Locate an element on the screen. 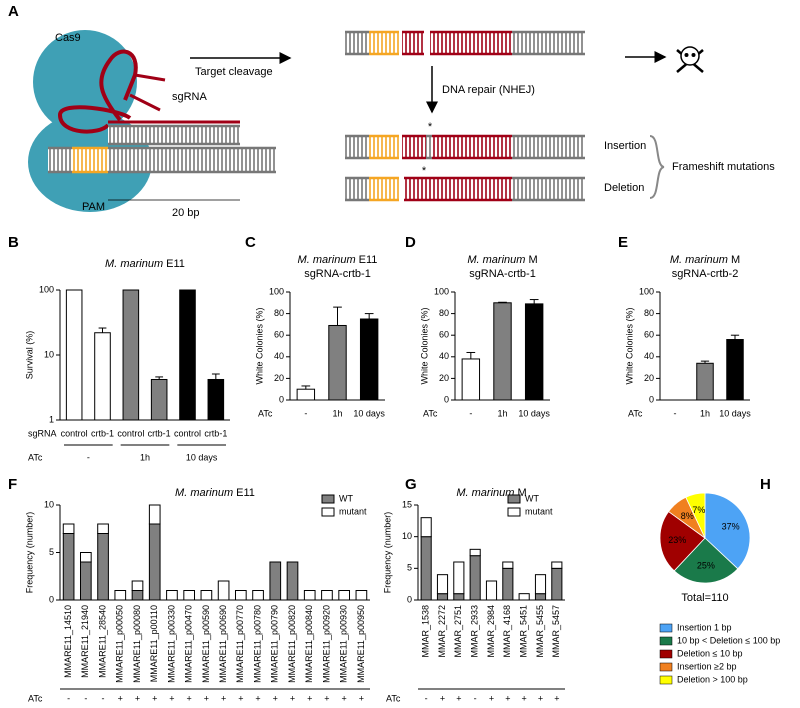  x-tick-label: MMARE11_p00330 is located at coordinates (171, 644).